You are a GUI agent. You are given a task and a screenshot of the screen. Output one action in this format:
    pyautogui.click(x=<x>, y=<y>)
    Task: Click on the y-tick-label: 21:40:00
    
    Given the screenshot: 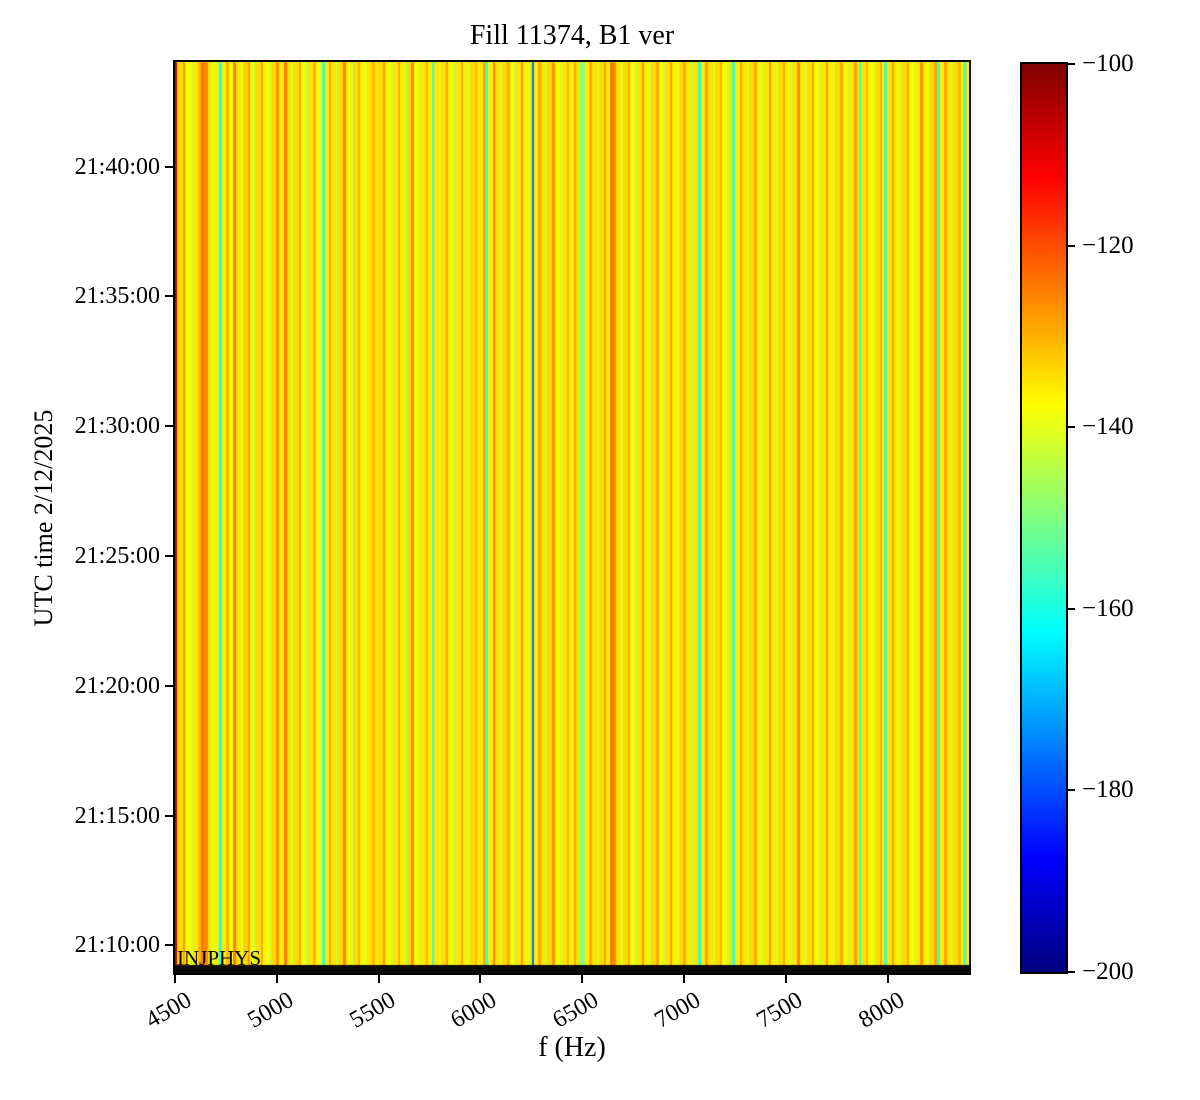 What is the action you would take?
    pyautogui.click(x=117, y=166)
    